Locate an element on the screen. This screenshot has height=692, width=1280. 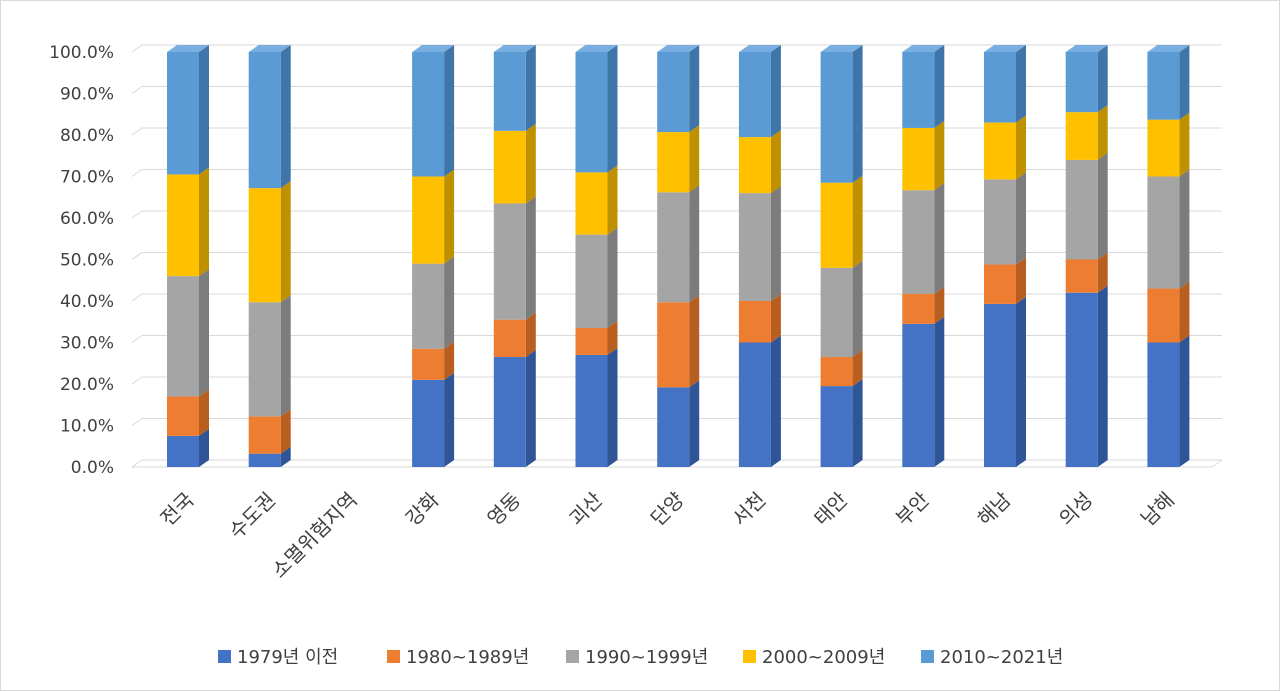
y-tick-label: 40.0% is located at coordinates (87, 302).